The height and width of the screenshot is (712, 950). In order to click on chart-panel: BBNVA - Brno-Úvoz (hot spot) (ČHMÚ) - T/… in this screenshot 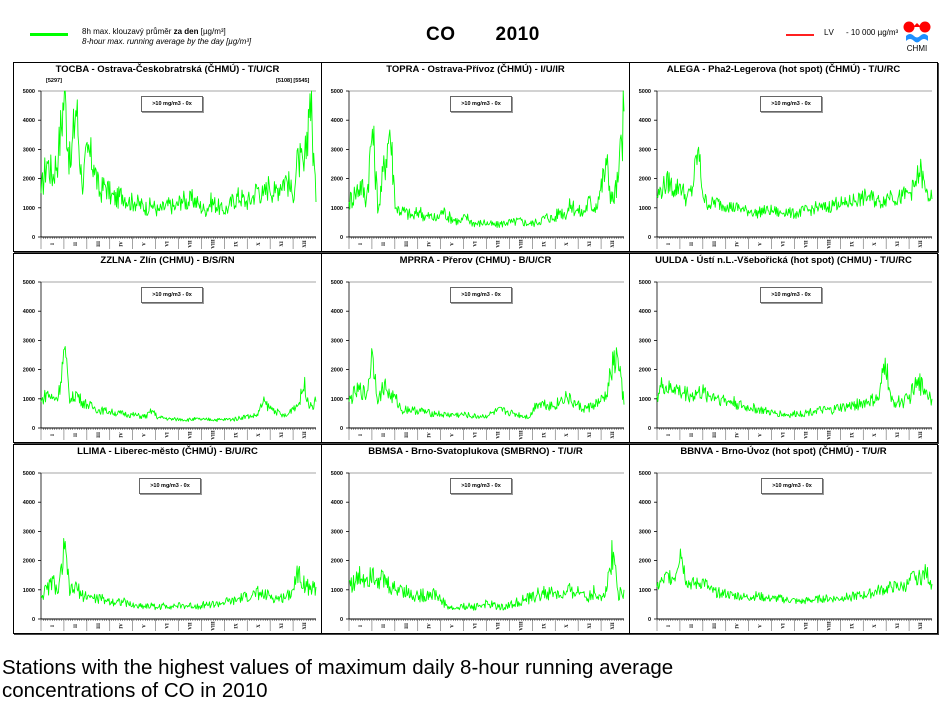, I will do `click(783, 539)`.